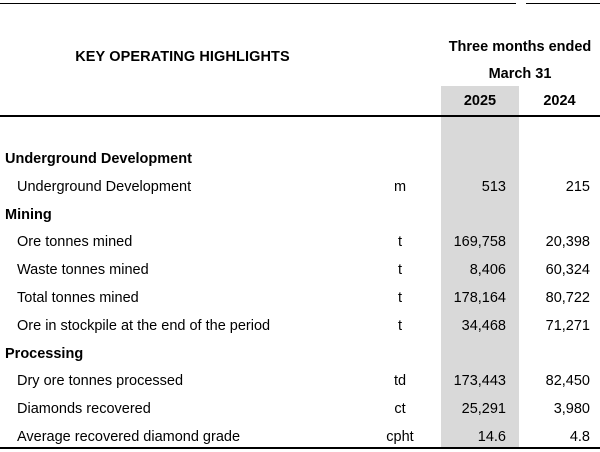 The width and height of the screenshot is (600, 452). What do you see at coordinates (483, 325) in the screenshot?
I see `value-2025-cell: 34,468` at bounding box center [483, 325].